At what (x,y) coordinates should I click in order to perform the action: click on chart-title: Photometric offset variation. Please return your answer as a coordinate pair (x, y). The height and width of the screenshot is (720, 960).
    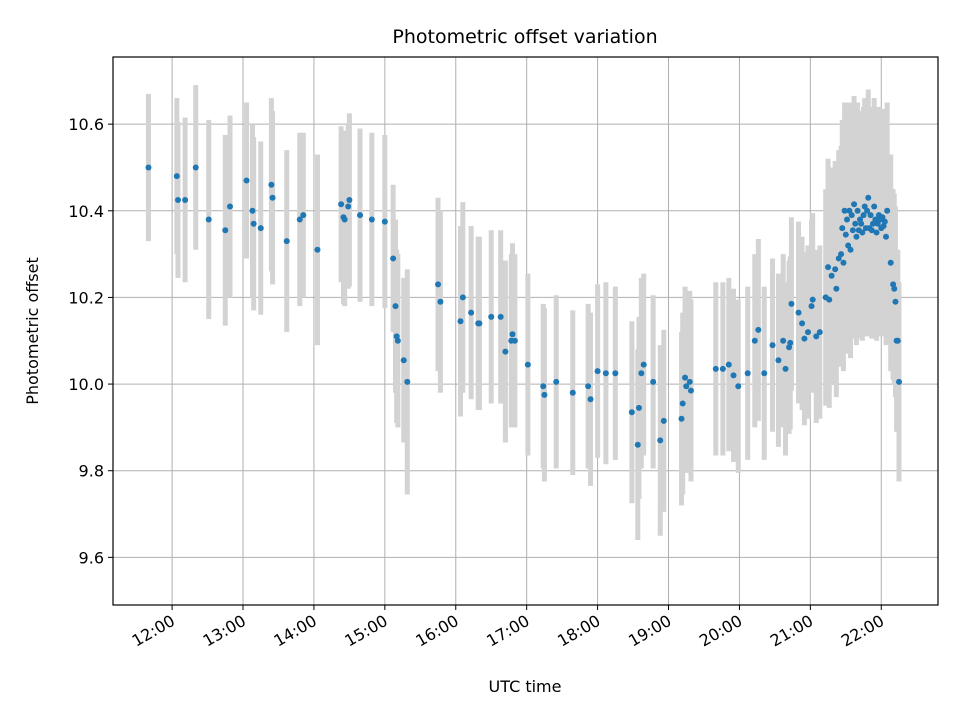
    Looking at the image, I should click on (524, 37).